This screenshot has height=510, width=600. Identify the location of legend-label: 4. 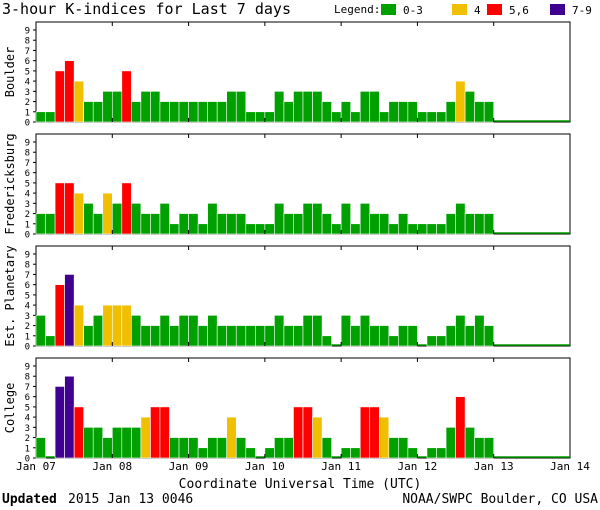
(477, 10).